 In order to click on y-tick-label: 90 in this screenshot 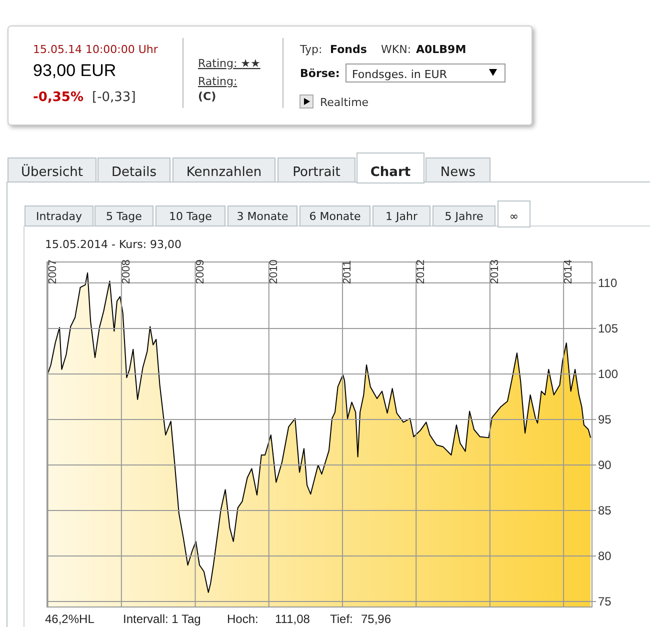, I will do `click(605, 465)`.